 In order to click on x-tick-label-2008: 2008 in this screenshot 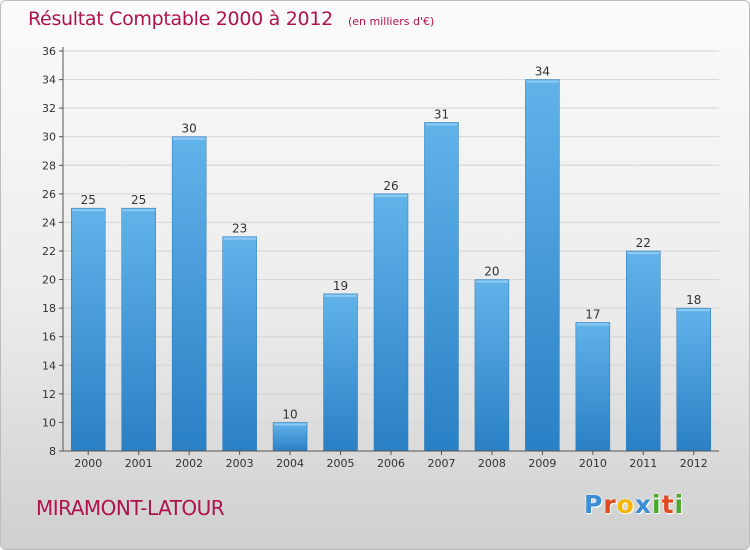, I will do `click(492, 463)`.